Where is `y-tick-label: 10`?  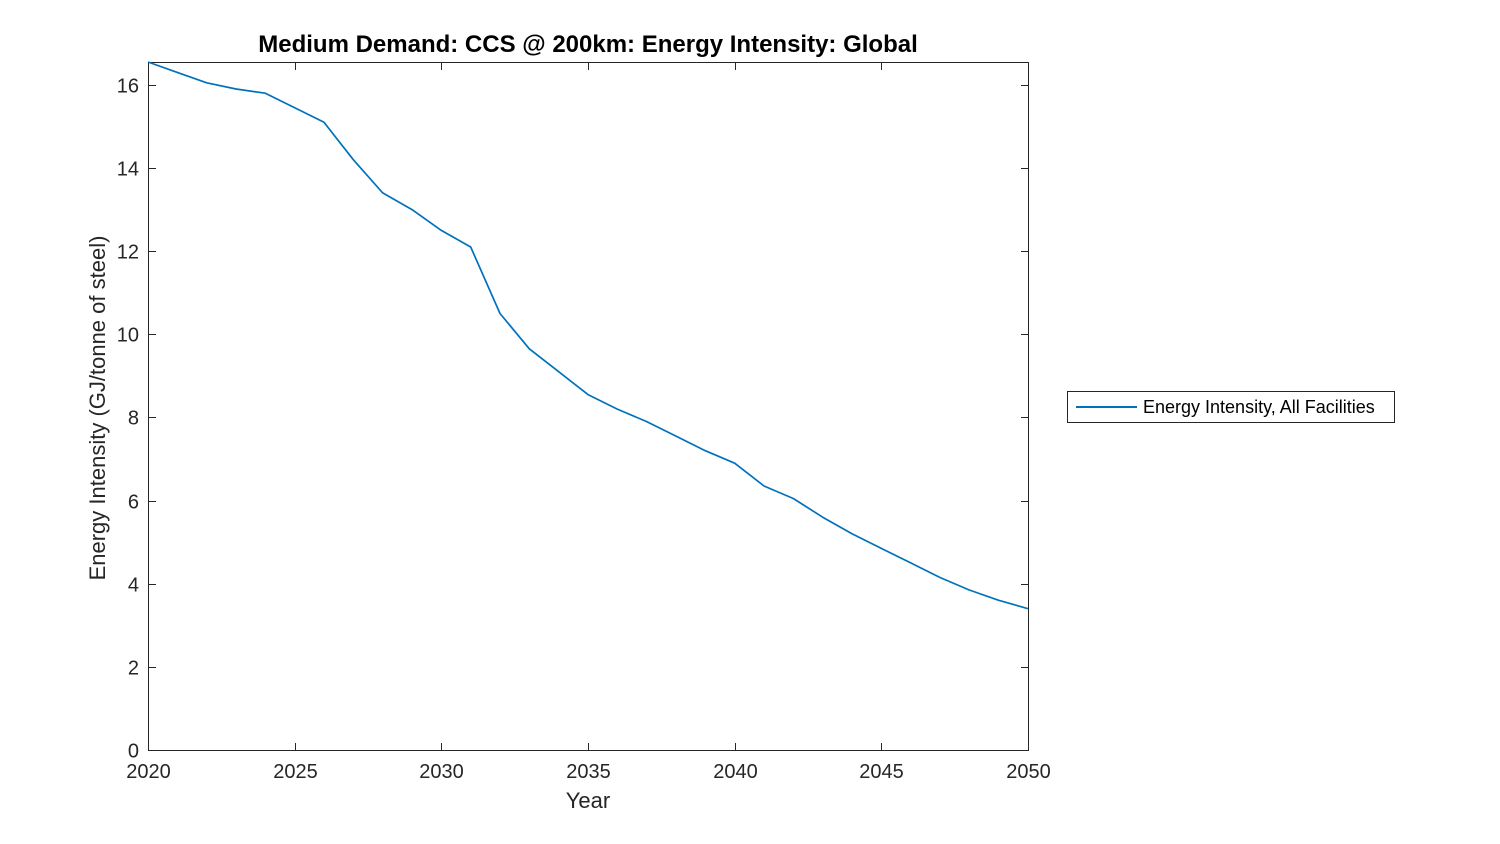
y-tick-label: 10 is located at coordinates (128, 336).